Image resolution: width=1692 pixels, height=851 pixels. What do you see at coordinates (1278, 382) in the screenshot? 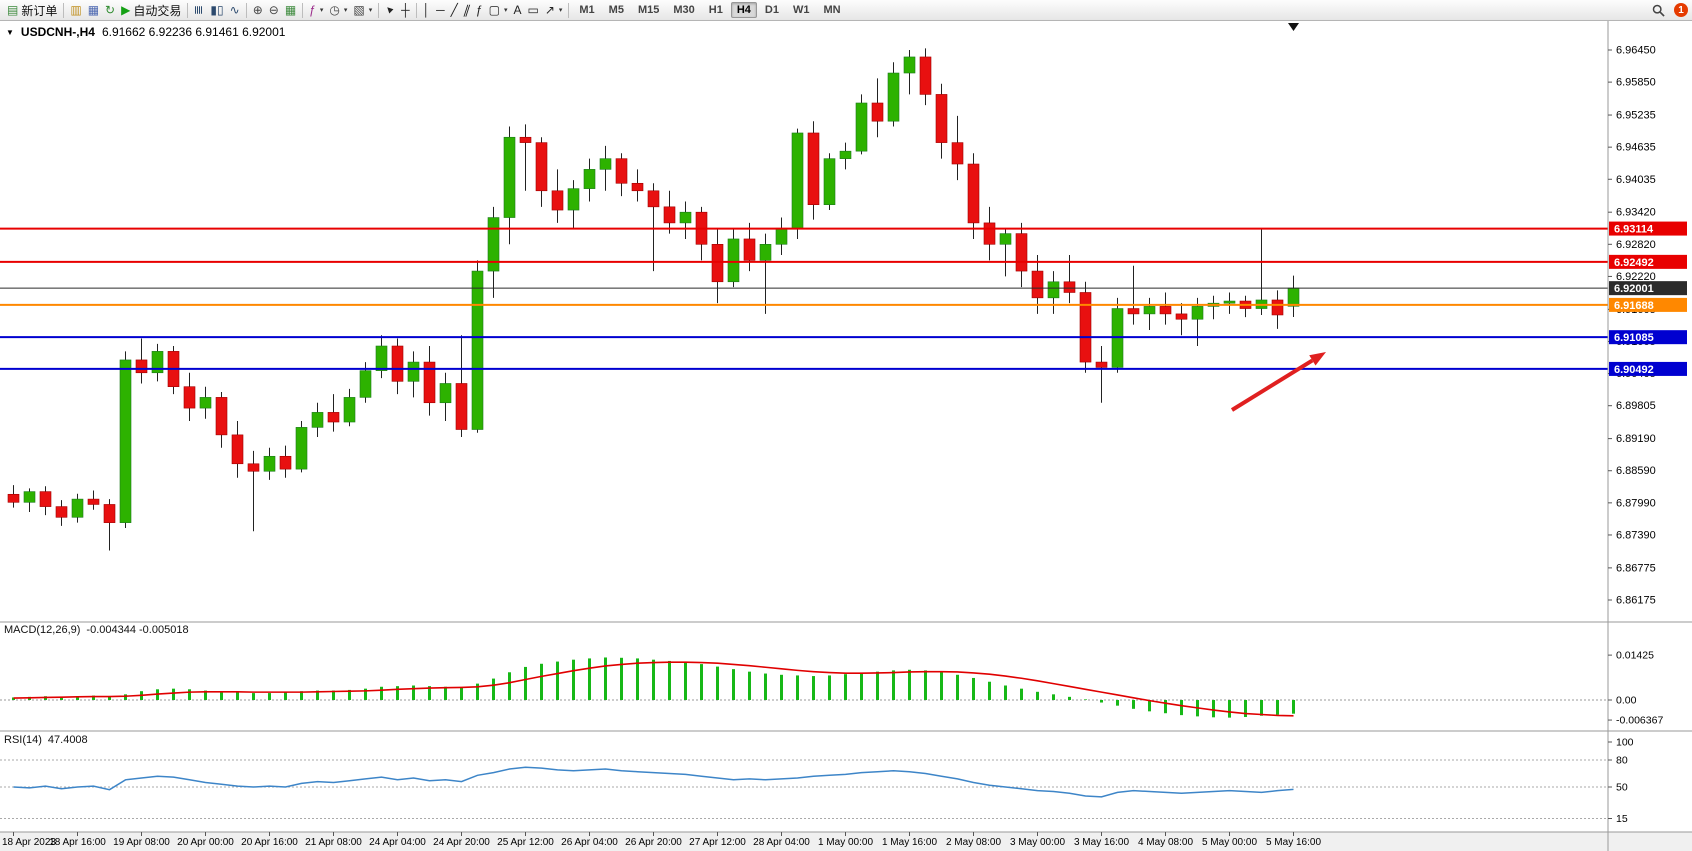
I see `trend-arrow-annotation` at bounding box center [1278, 382].